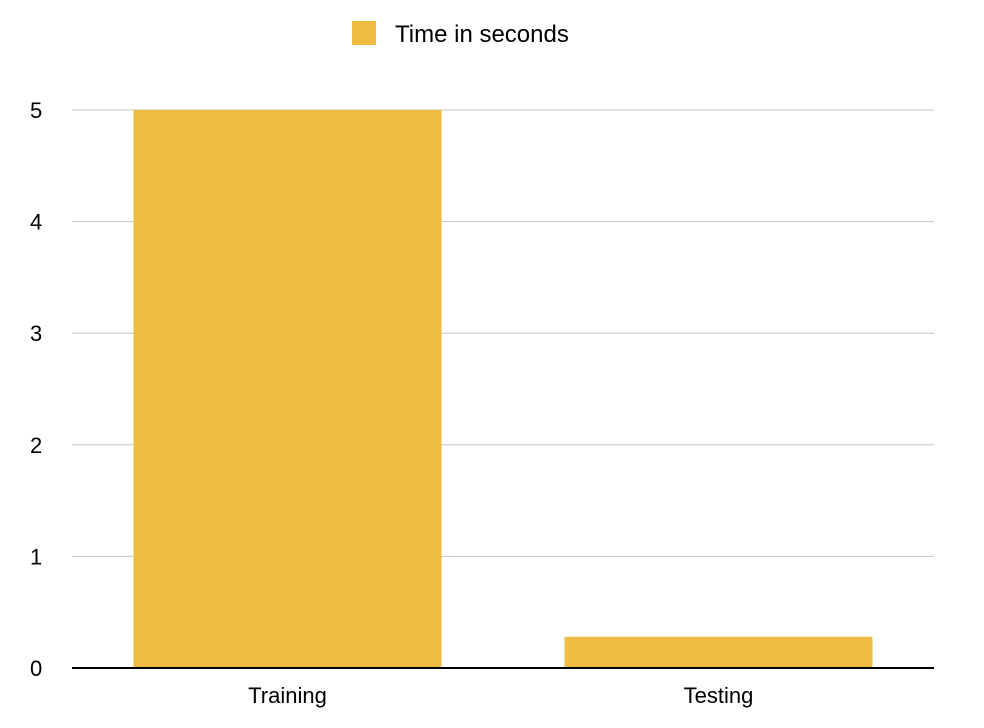  What do you see at coordinates (36, 222) in the screenshot?
I see `y-tick-label-4: 4` at bounding box center [36, 222].